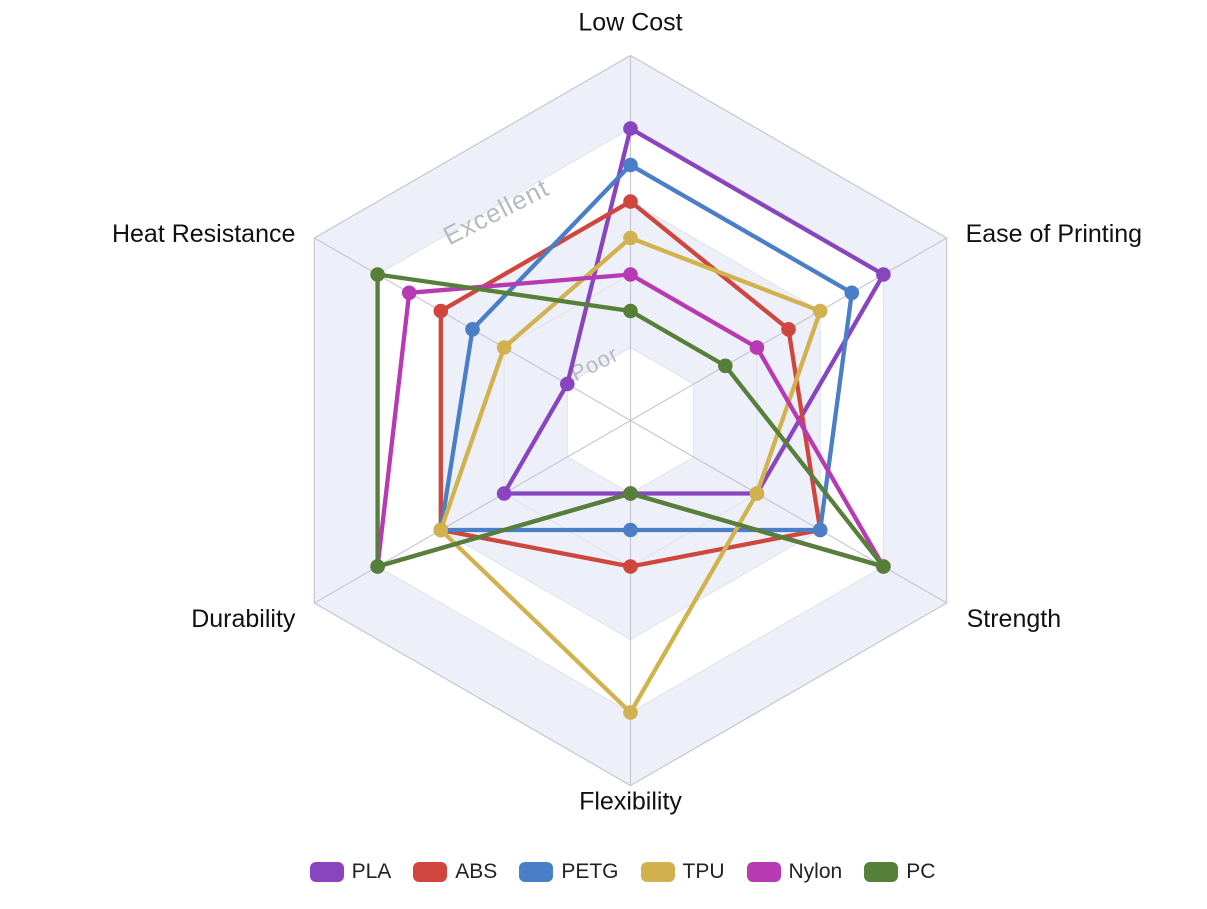 The height and width of the screenshot is (909, 1207). What do you see at coordinates (350, 871) in the screenshot?
I see `legend-item-pla: PLA` at bounding box center [350, 871].